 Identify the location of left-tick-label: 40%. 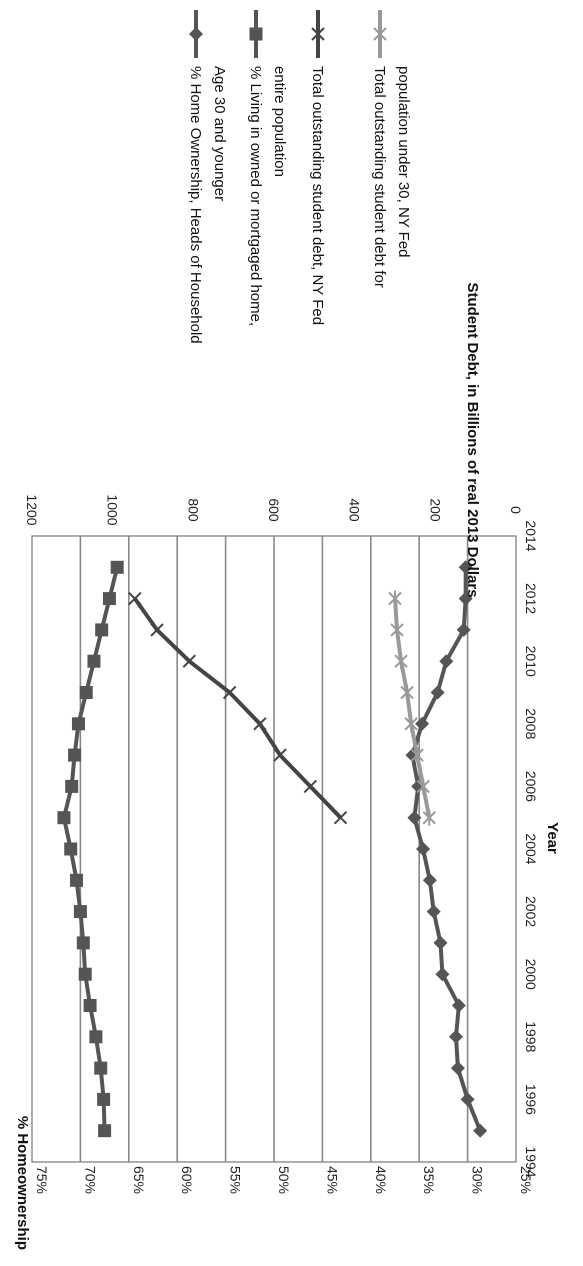
(381, 1180).